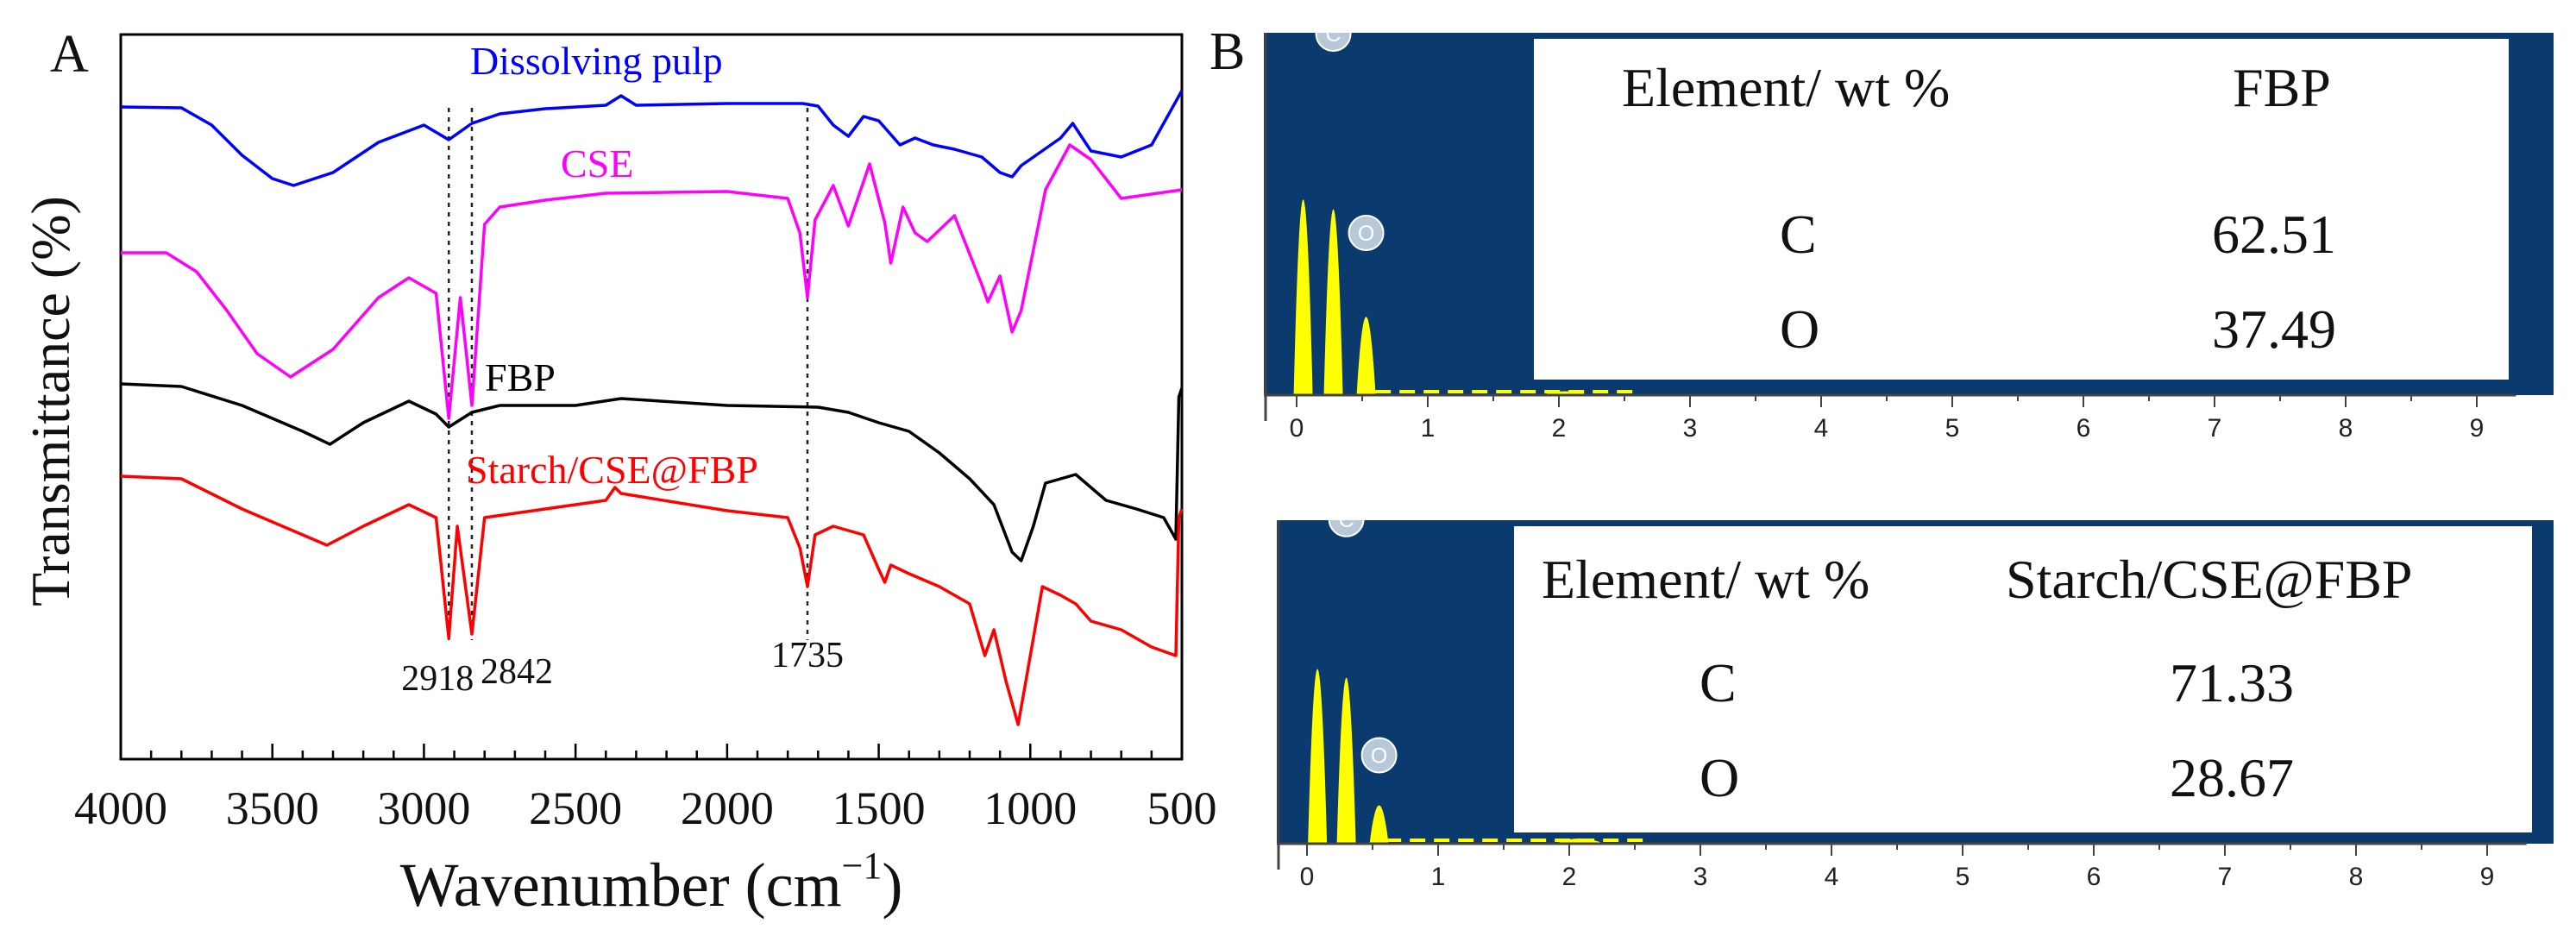 The width and height of the screenshot is (2576, 936). What do you see at coordinates (1030, 808) in the screenshot?
I see `x-tick-label: 1000` at bounding box center [1030, 808].